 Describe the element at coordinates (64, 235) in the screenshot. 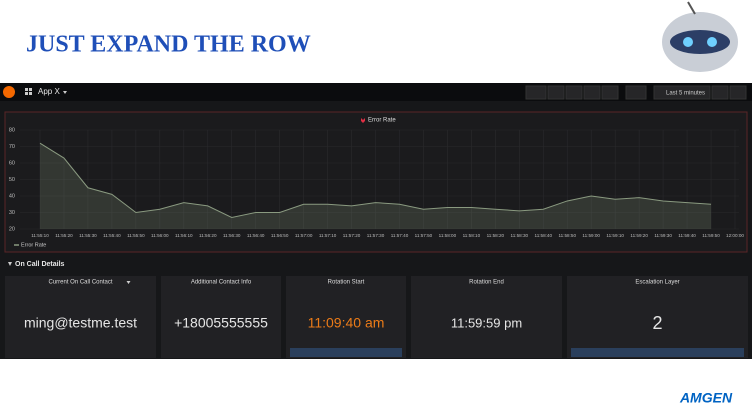

I see `x-tick-label: 11:55:20` at that location.